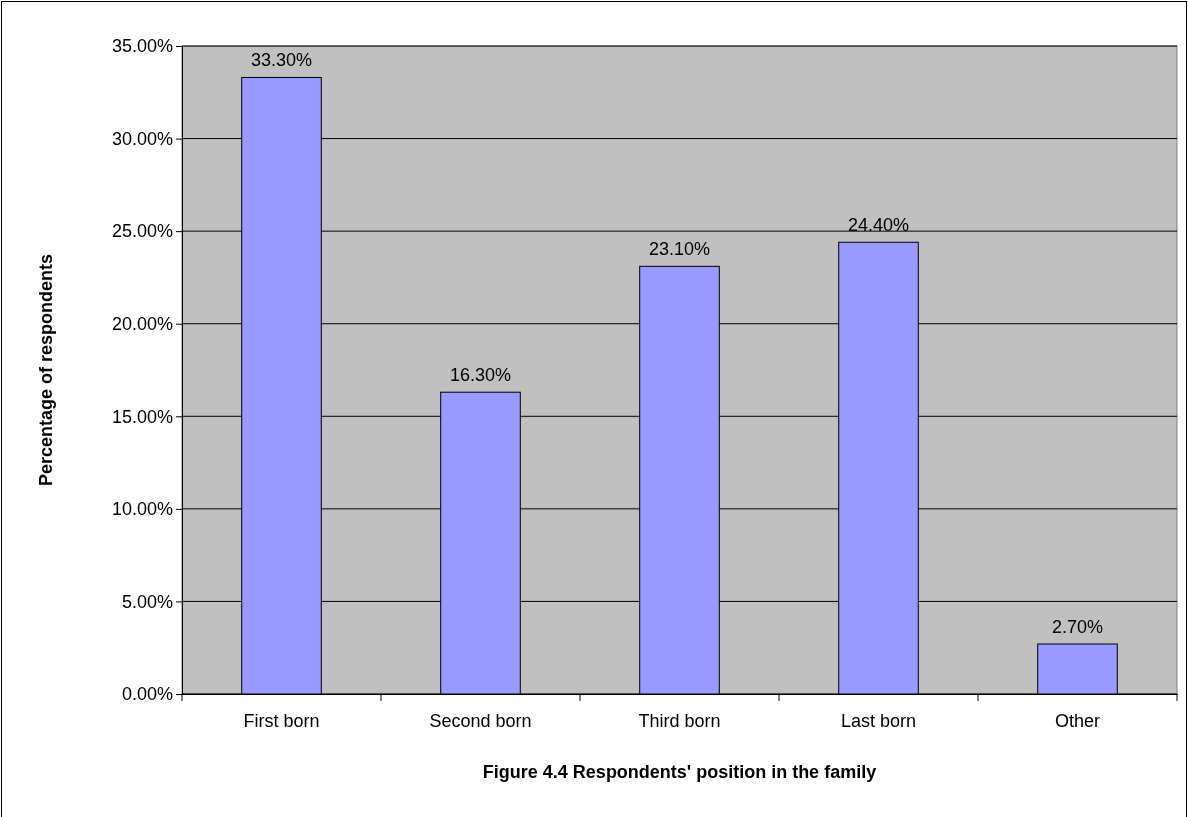 This screenshot has width=1188, height=817. I want to click on data-label: 16.30%, so click(480, 375).